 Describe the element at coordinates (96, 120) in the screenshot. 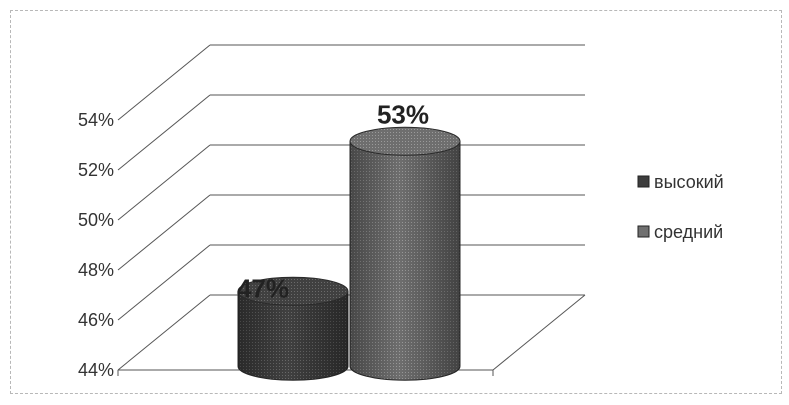

I see `y-tick-label: 54%` at that location.